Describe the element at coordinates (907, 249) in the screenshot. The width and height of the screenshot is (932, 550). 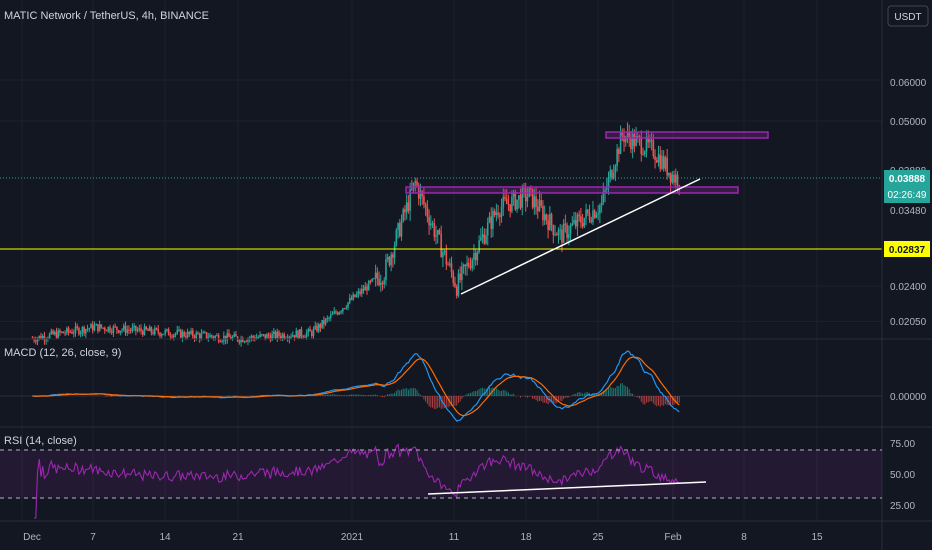
I see `level-badge` at that location.